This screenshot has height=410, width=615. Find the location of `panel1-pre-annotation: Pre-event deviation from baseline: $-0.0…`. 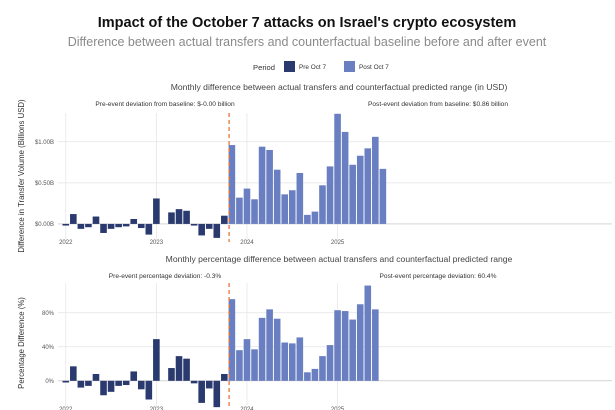

panel1-pre-annotation: Pre-event deviation from baseline: $-0.0… is located at coordinates (165, 104).